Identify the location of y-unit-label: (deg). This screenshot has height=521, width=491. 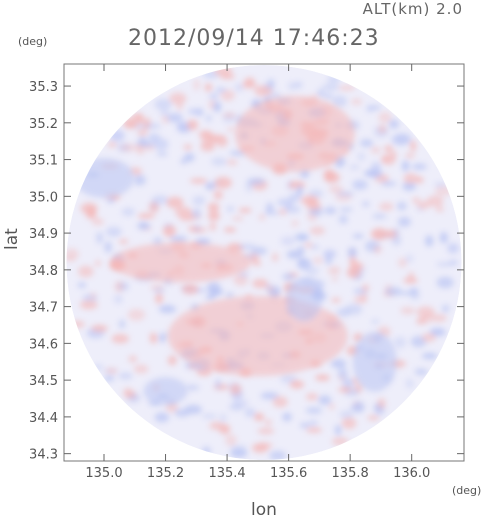
(33, 41).